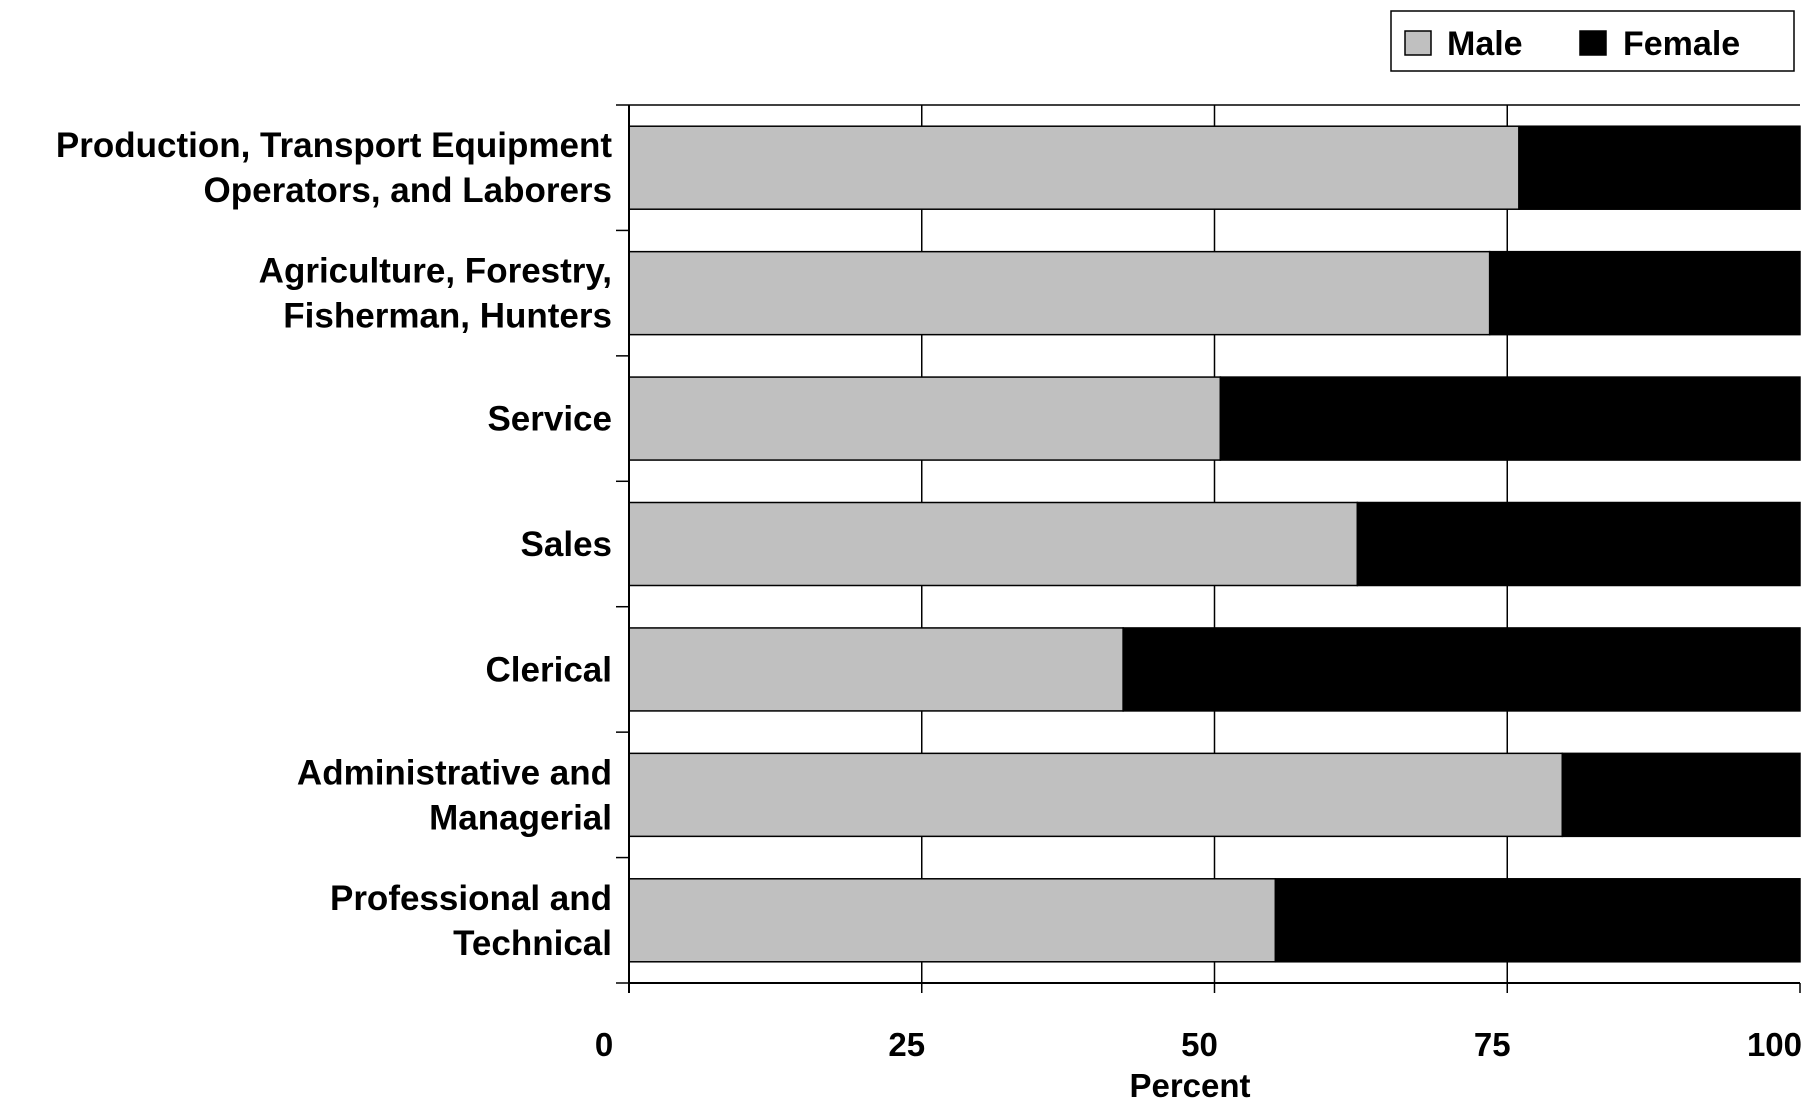  What do you see at coordinates (1681, 44) in the screenshot?
I see `legend-label-female: Female` at bounding box center [1681, 44].